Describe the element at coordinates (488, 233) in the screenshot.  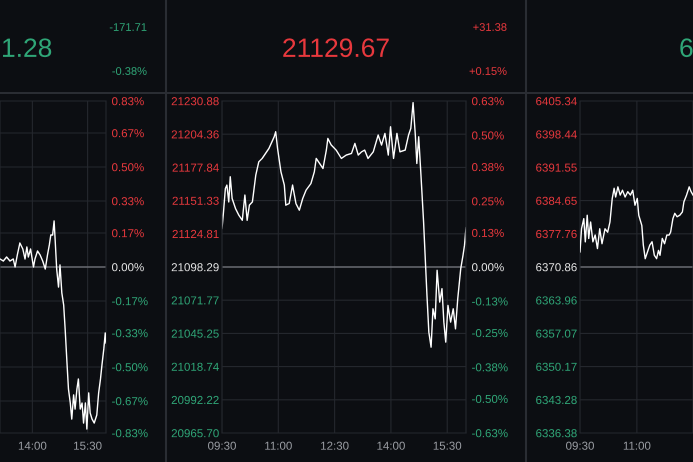
I see `y2-tick-label: 0.13%` at that location.